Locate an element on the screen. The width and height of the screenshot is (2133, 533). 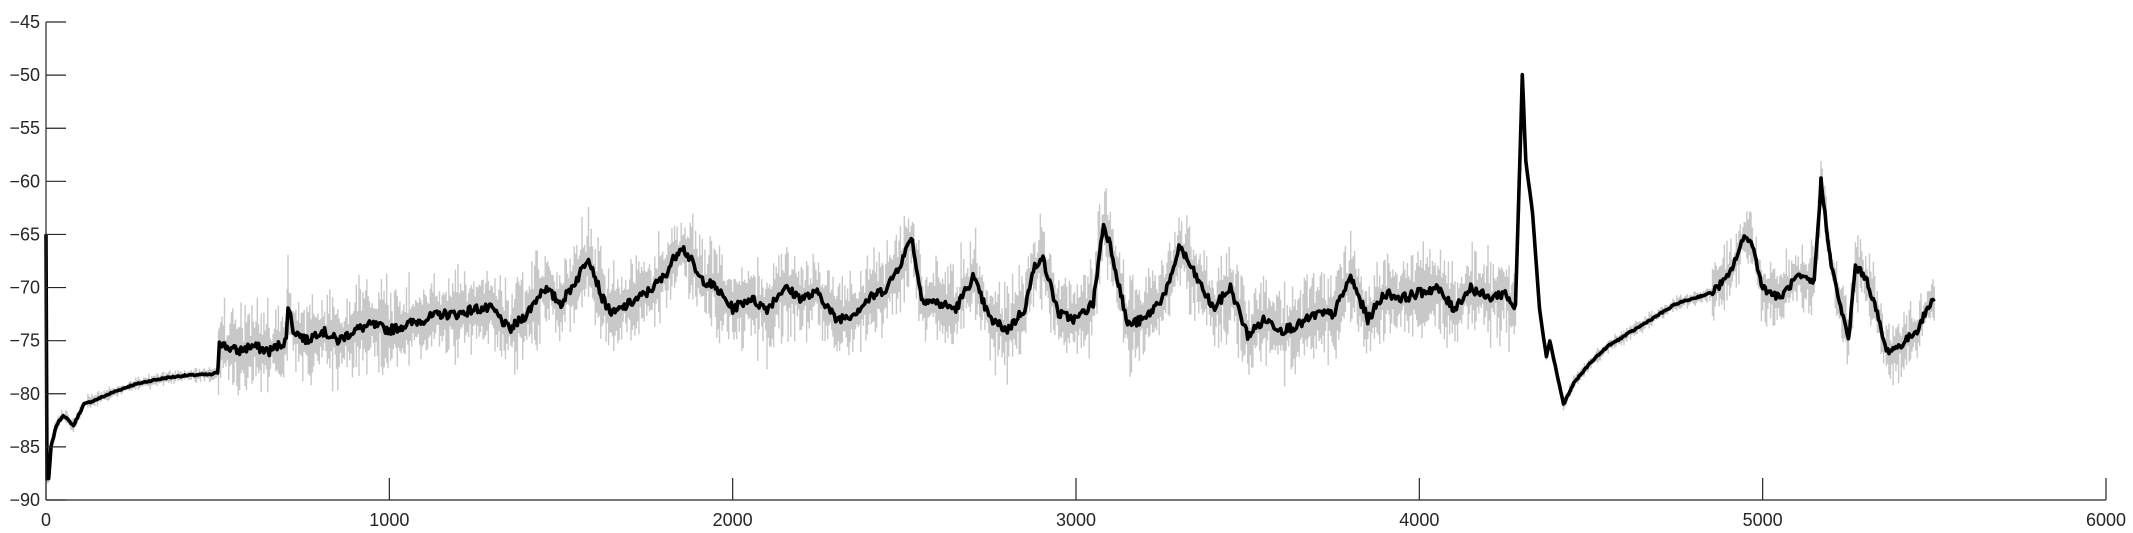
y-tick-label: −85 is located at coordinates (24, 447).